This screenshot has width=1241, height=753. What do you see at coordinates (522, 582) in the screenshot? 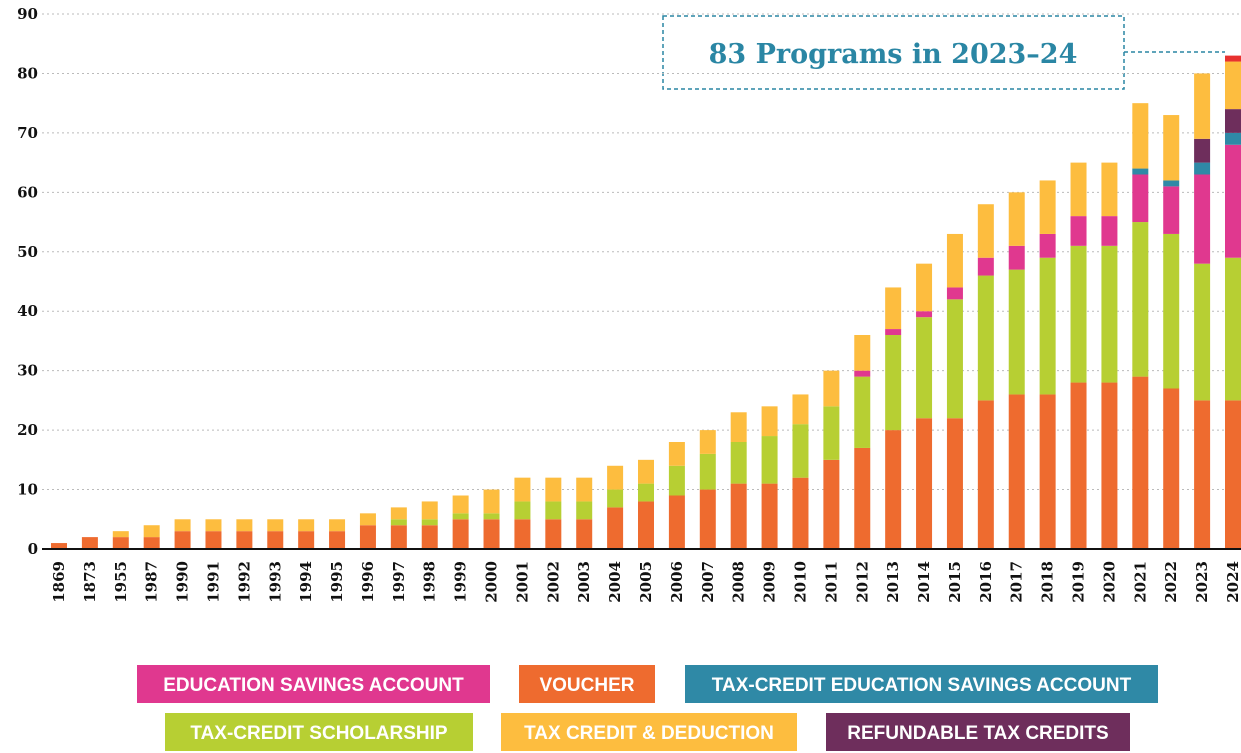
I see `x-tick-label: 2001` at bounding box center [522, 582].